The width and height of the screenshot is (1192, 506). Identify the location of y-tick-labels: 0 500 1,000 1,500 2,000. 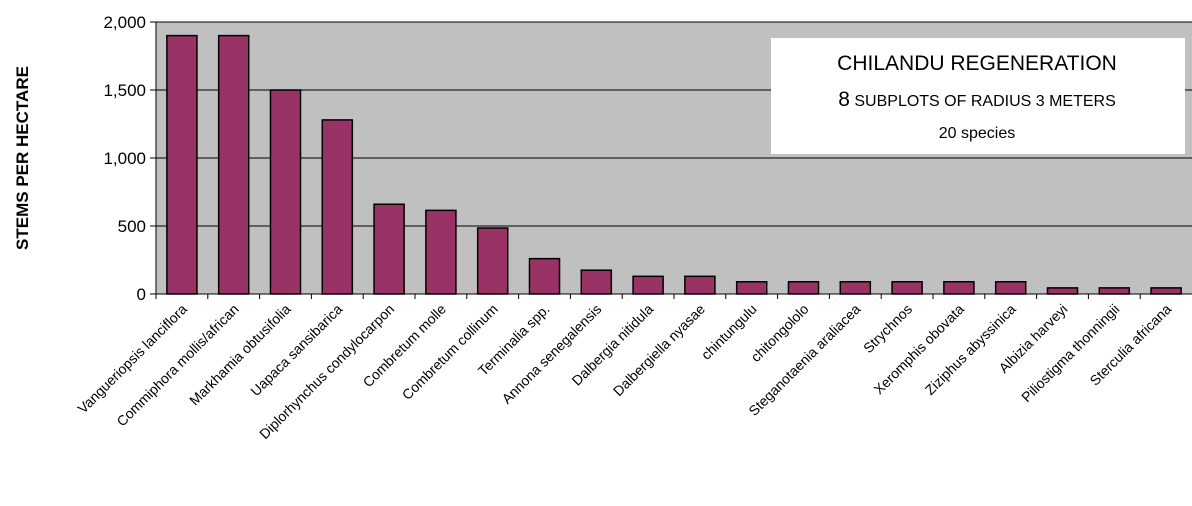
(129, 158).